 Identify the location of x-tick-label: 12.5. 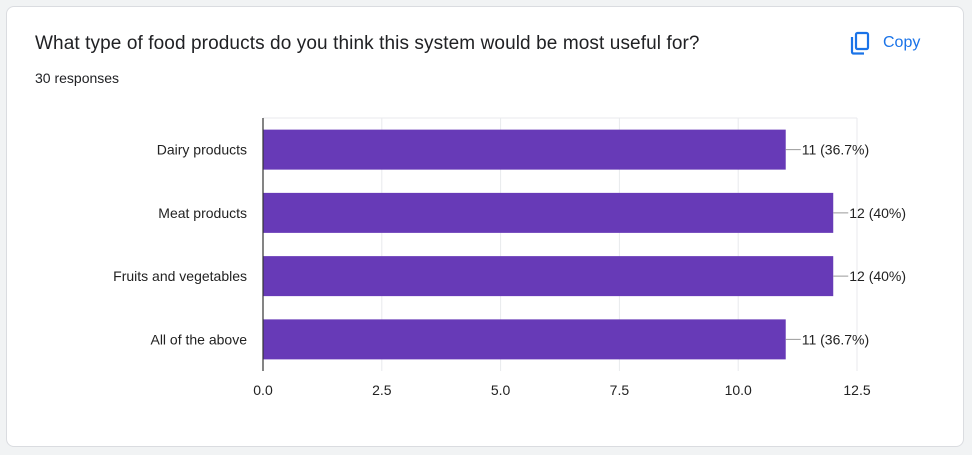
(856, 390).